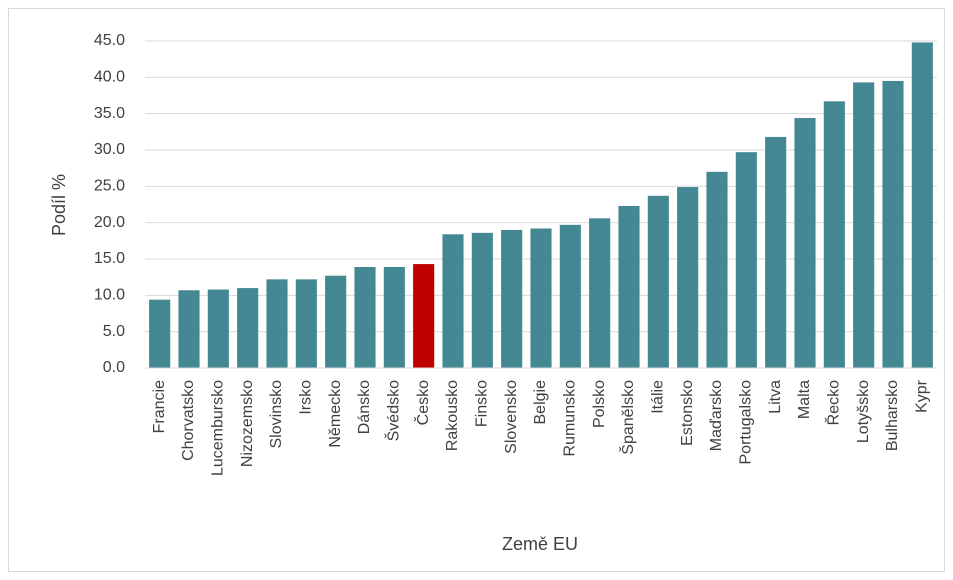 This screenshot has width=953, height=580. I want to click on x-tick-label: Finsko, so click(482, 403).